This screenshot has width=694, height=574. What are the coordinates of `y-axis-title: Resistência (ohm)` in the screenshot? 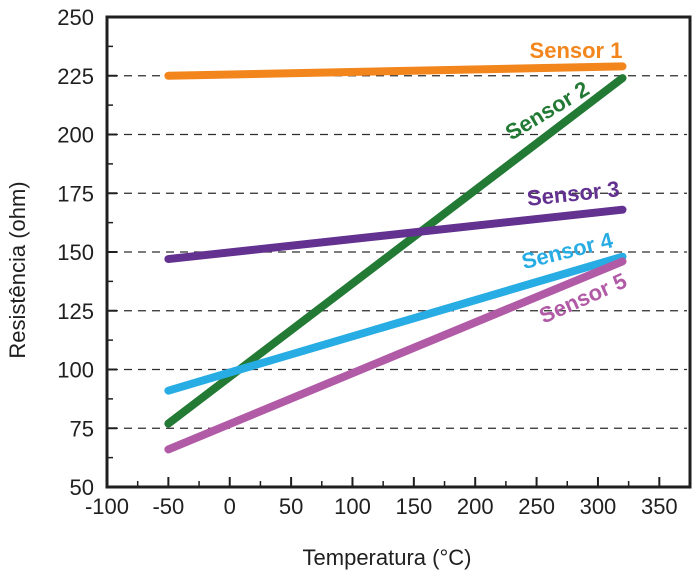 It's located at (17, 269).